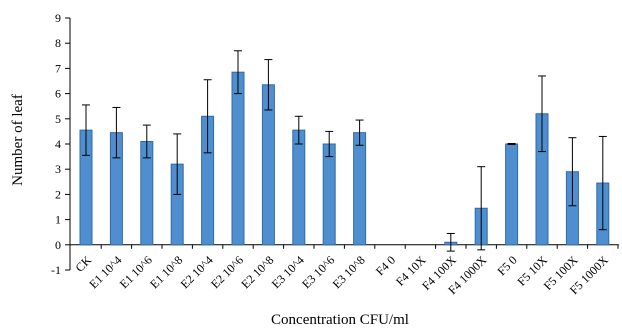 The height and width of the screenshot is (336, 622). I want to click on x-tick-label: CK, so click(83, 264).